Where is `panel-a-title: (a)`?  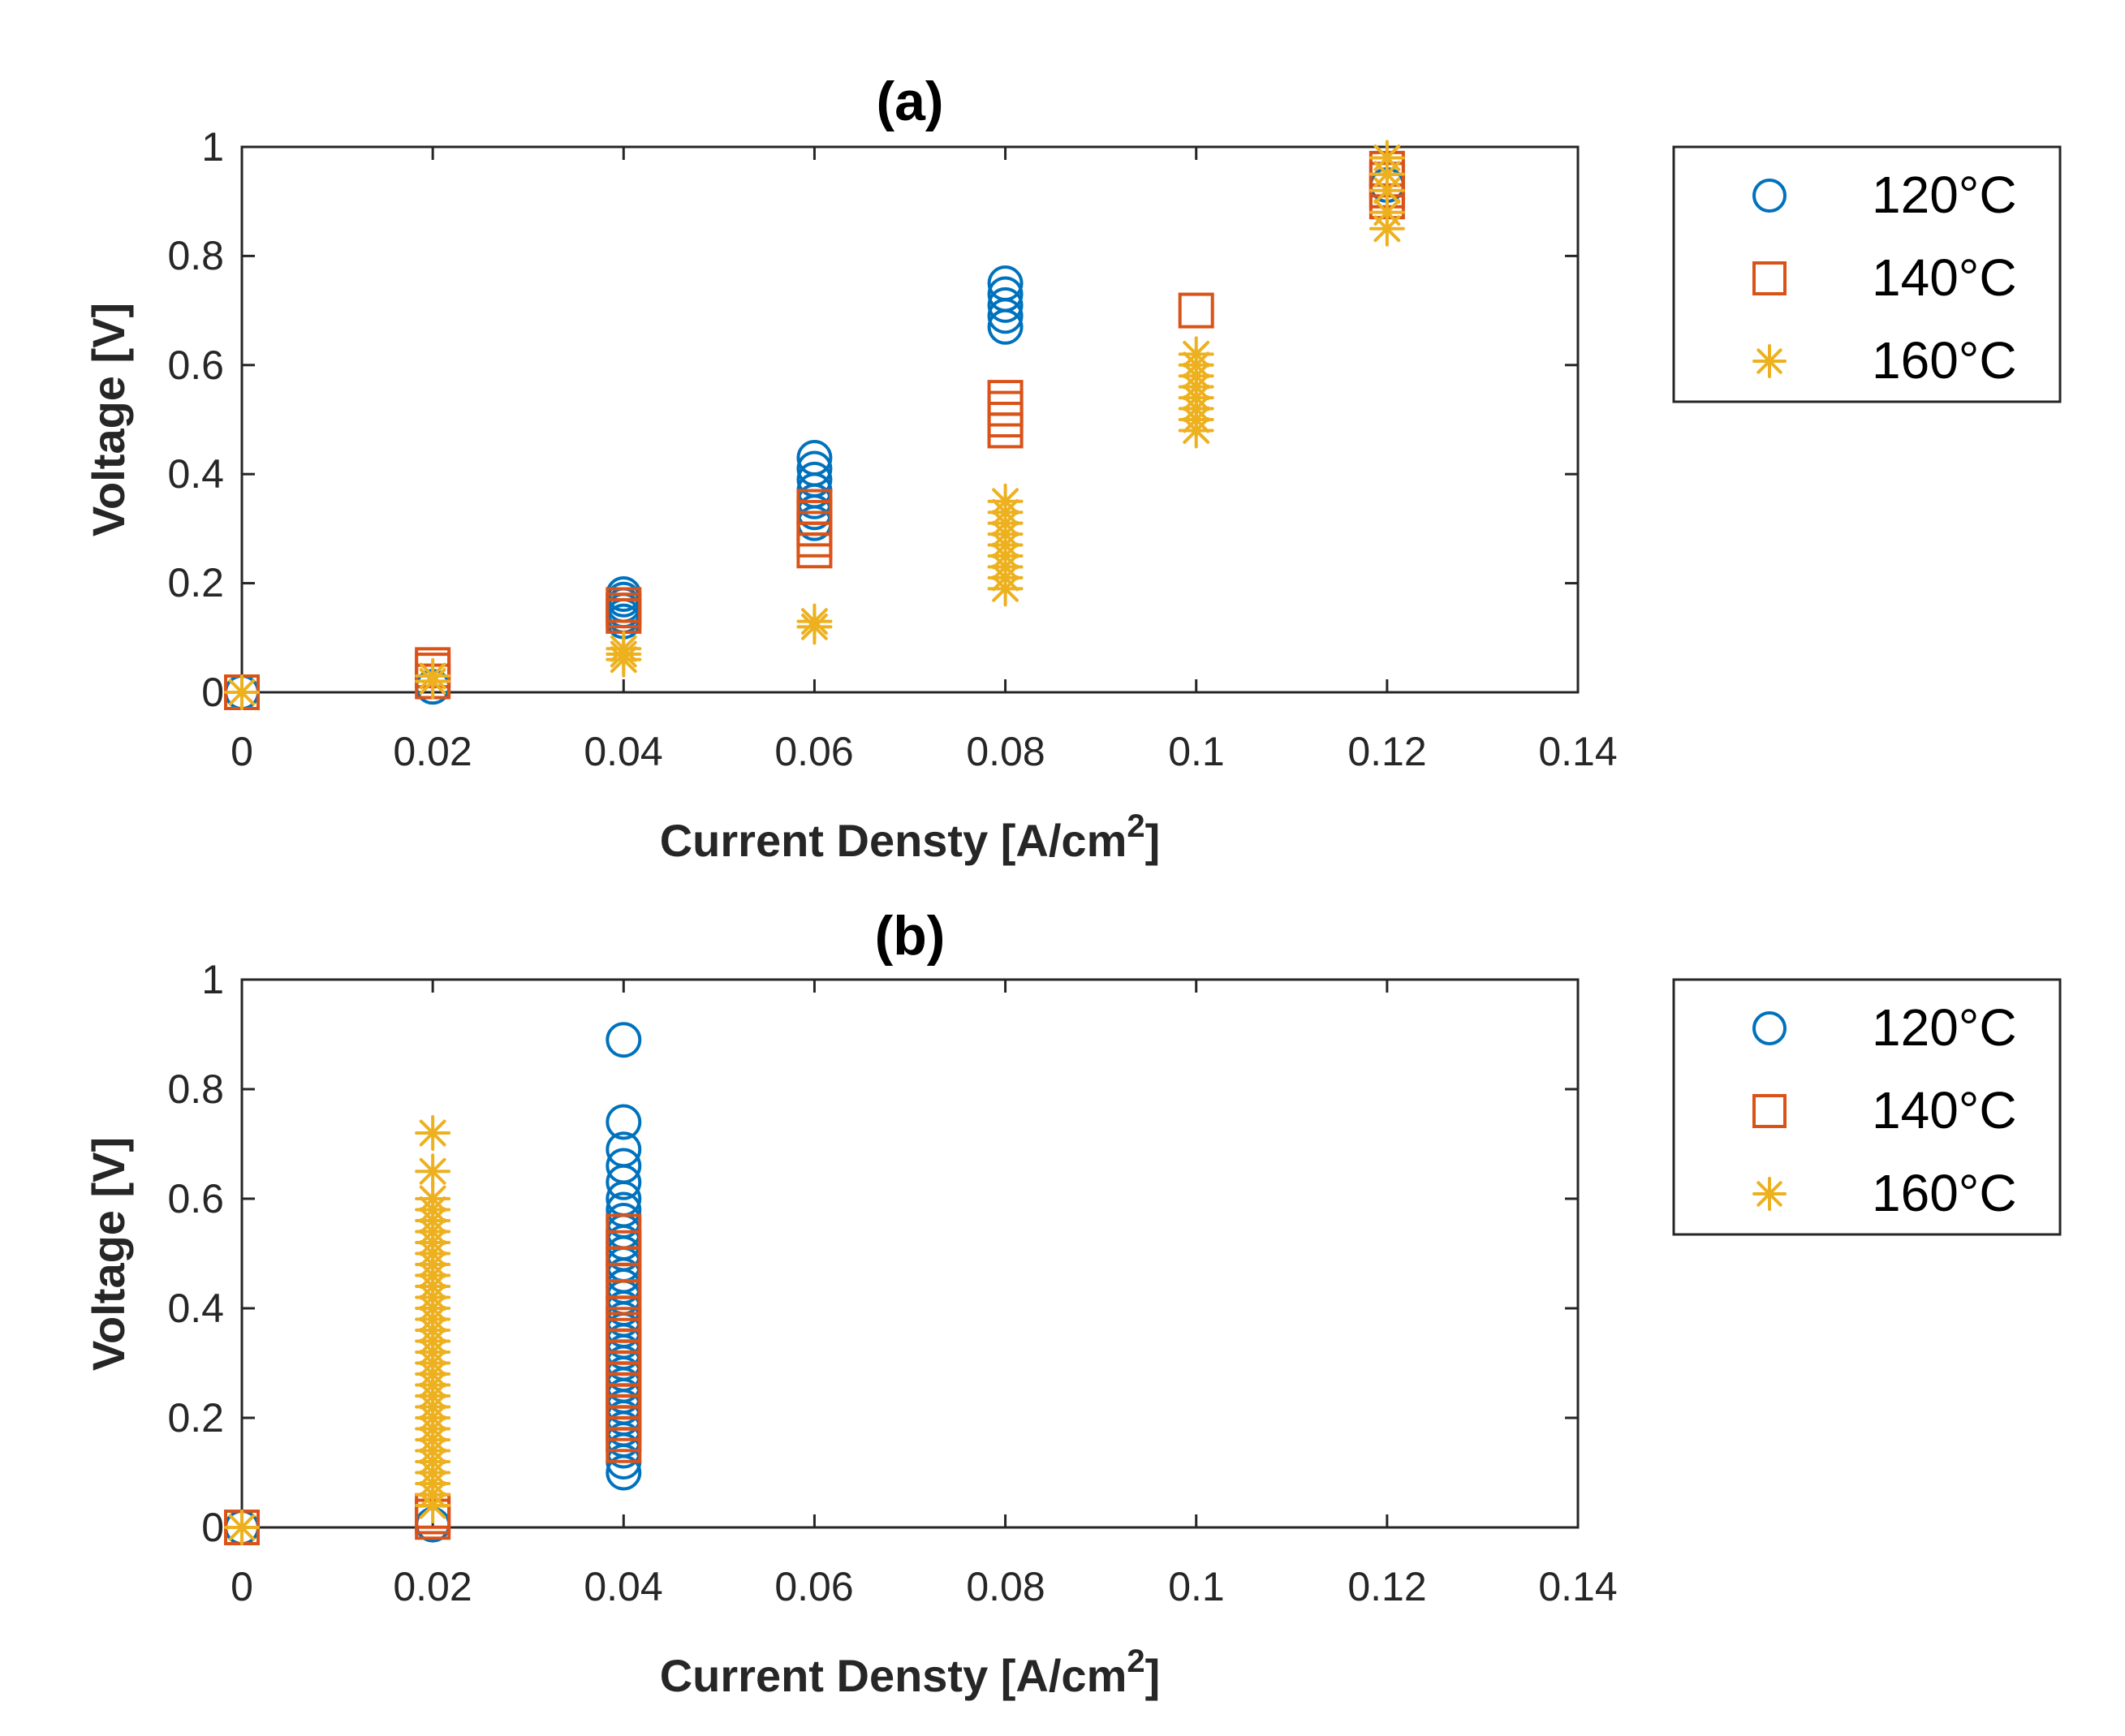 panel-a-title: (a) is located at coordinates (909, 101).